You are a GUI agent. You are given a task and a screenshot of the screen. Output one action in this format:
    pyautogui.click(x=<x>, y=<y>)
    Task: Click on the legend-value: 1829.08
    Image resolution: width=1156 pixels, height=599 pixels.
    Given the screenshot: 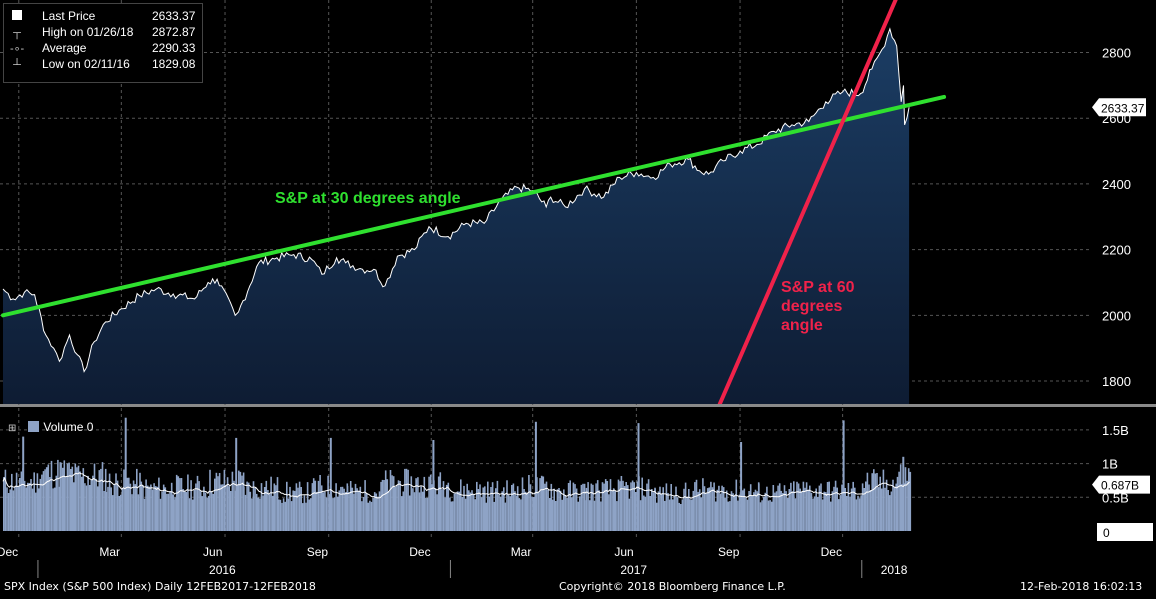 What is the action you would take?
    pyautogui.click(x=174, y=64)
    